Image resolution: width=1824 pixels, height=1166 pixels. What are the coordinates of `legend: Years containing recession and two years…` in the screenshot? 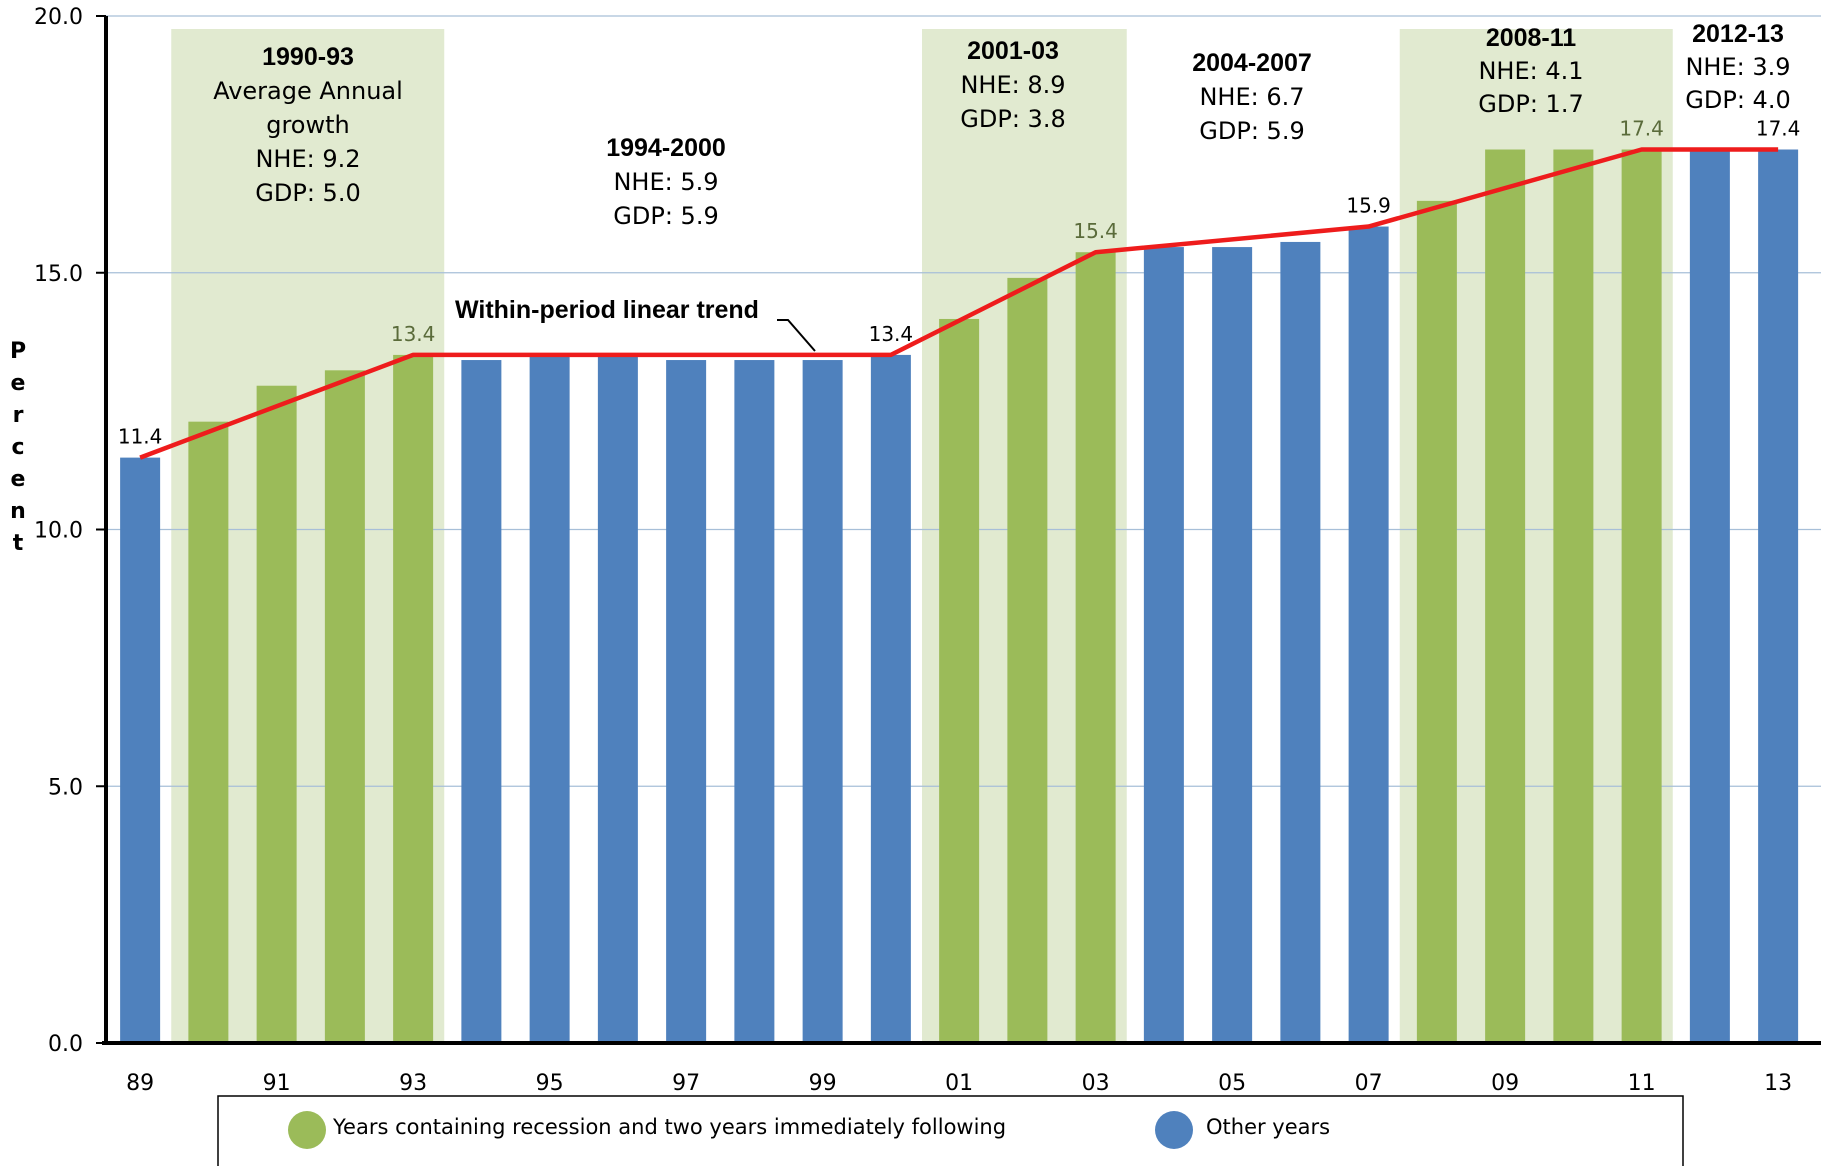 It's located at (950, 1130).